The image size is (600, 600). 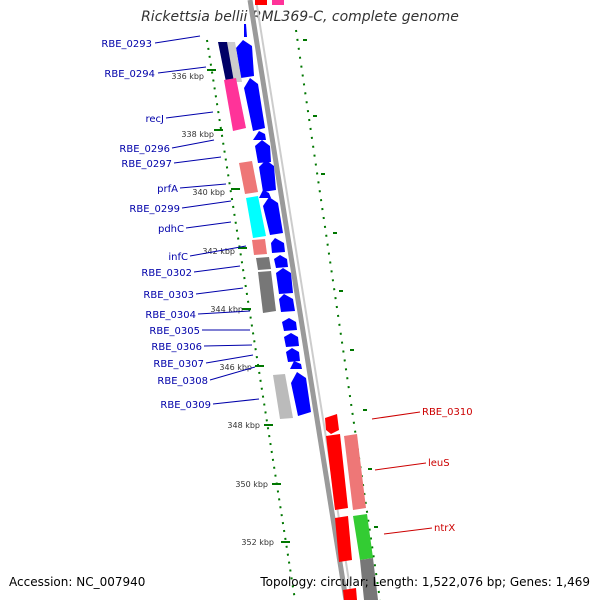 What do you see at coordinates (154, 209) in the screenshot?
I see `gene-label: RBE_0299` at bounding box center [154, 209].